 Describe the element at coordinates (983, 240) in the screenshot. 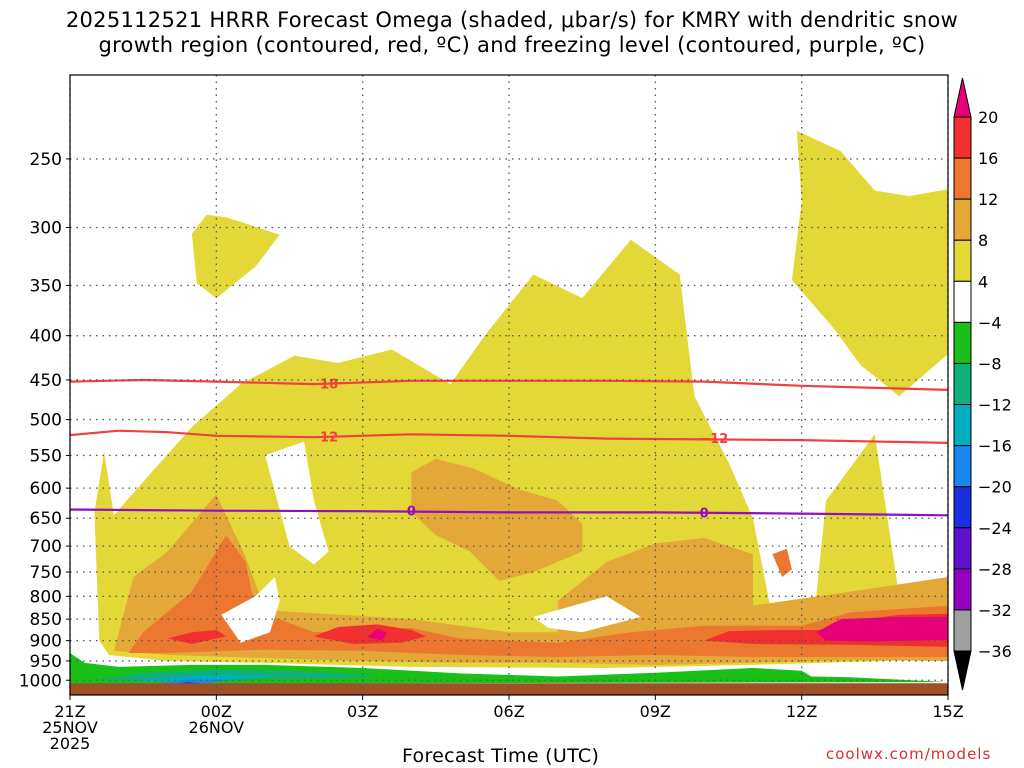

I see `colorbar-label-3: 8` at that location.